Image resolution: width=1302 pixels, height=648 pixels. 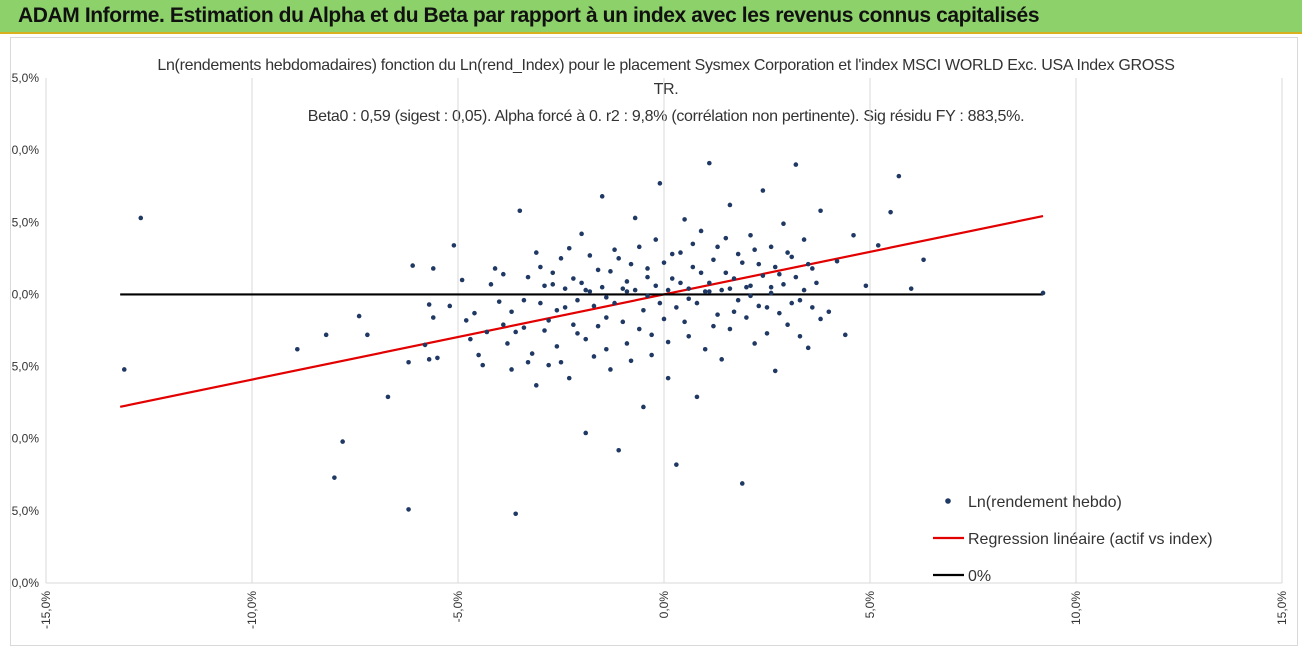 What do you see at coordinates (870, 605) in the screenshot?
I see `x-tick-label: 5,0%` at bounding box center [870, 605].